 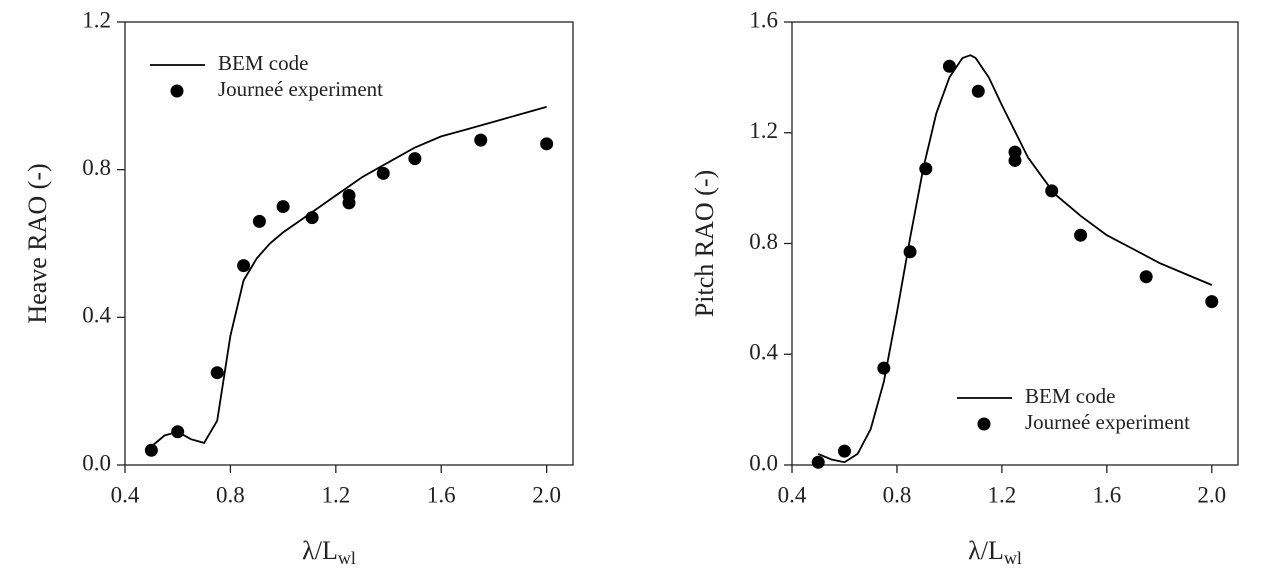 What do you see at coordinates (704, 243) in the screenshot?
I see `y-axis-label: Pitch RAO (-)` at bounding box center [704, 243].